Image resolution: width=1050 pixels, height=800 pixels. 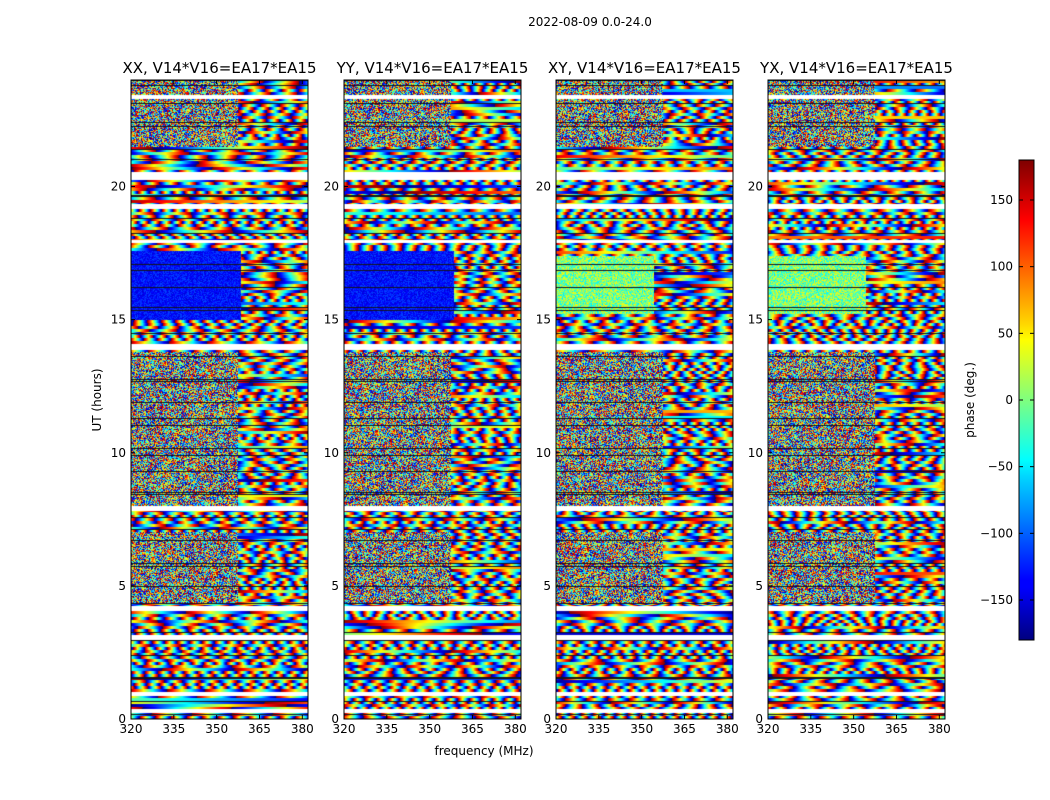 I want to click on panel-title: XX, V14*V16=EA17*EA15, so click(x=219, y=68).